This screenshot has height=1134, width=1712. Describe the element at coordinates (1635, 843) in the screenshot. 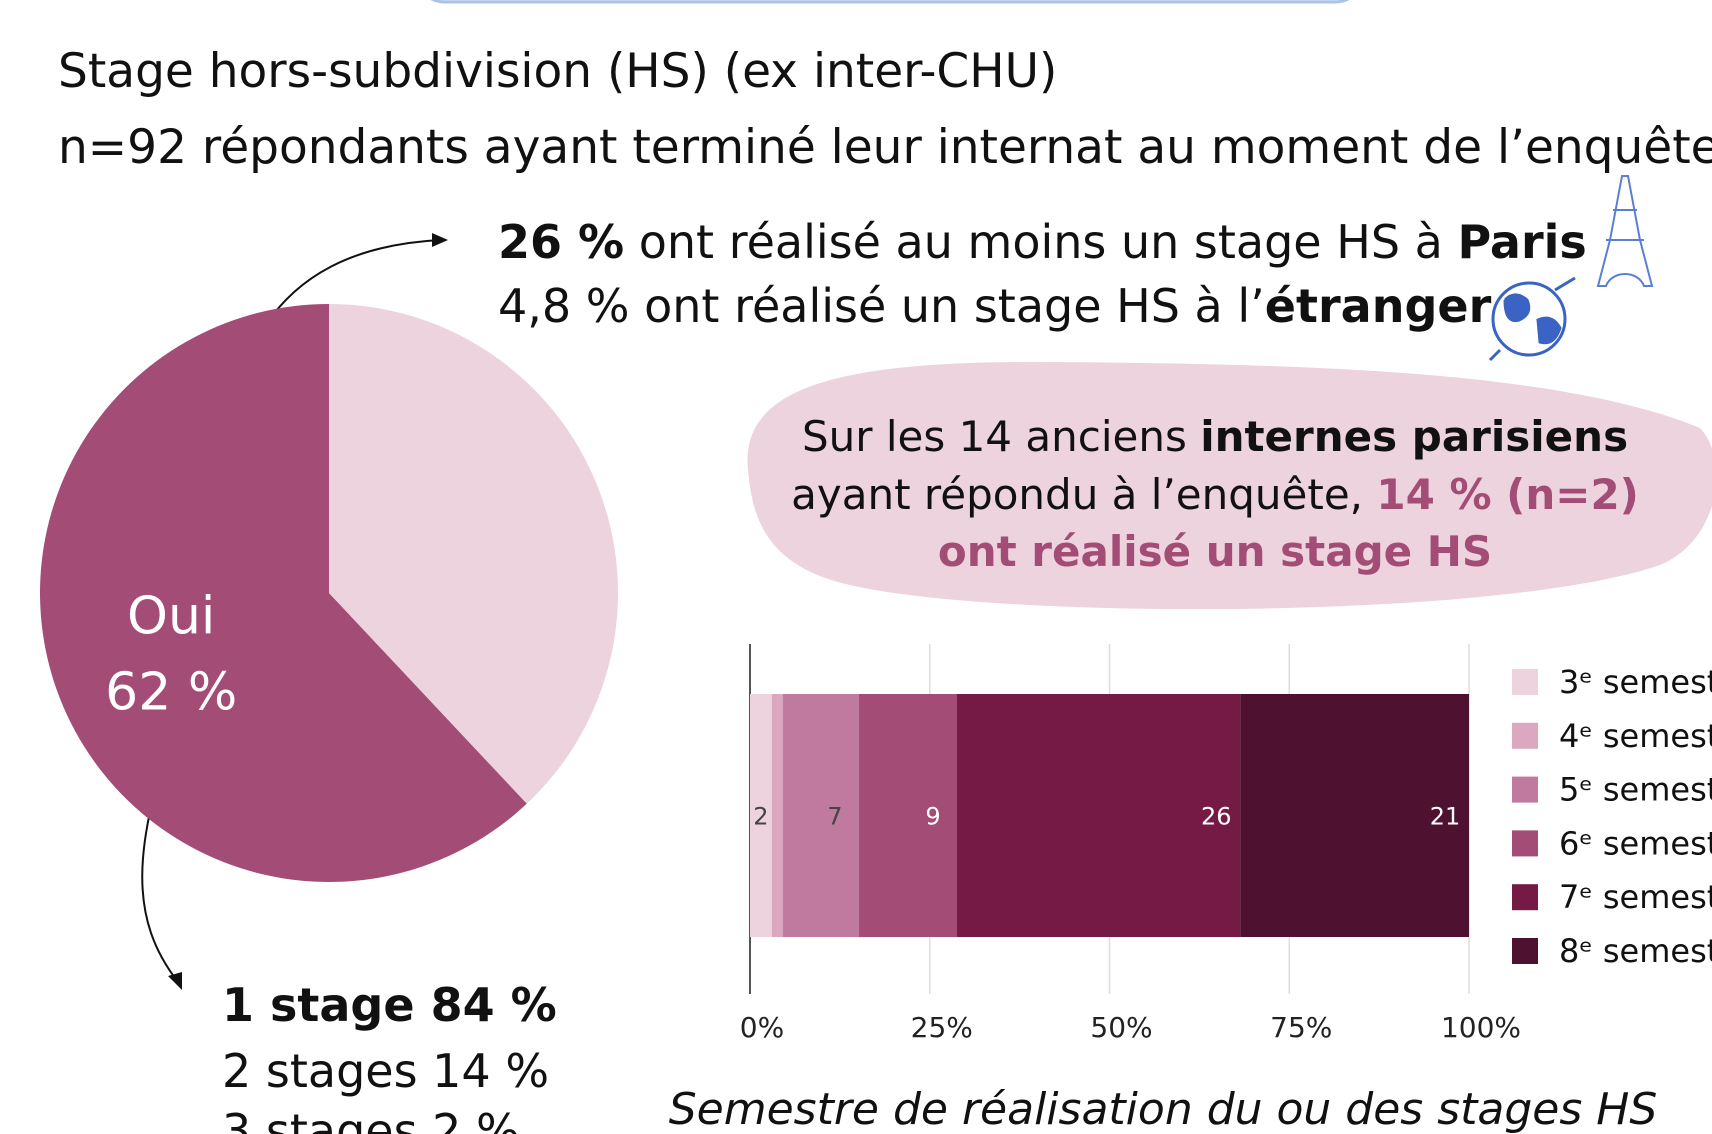

I see `legend-label: 6ᵉ semestre` at that location.